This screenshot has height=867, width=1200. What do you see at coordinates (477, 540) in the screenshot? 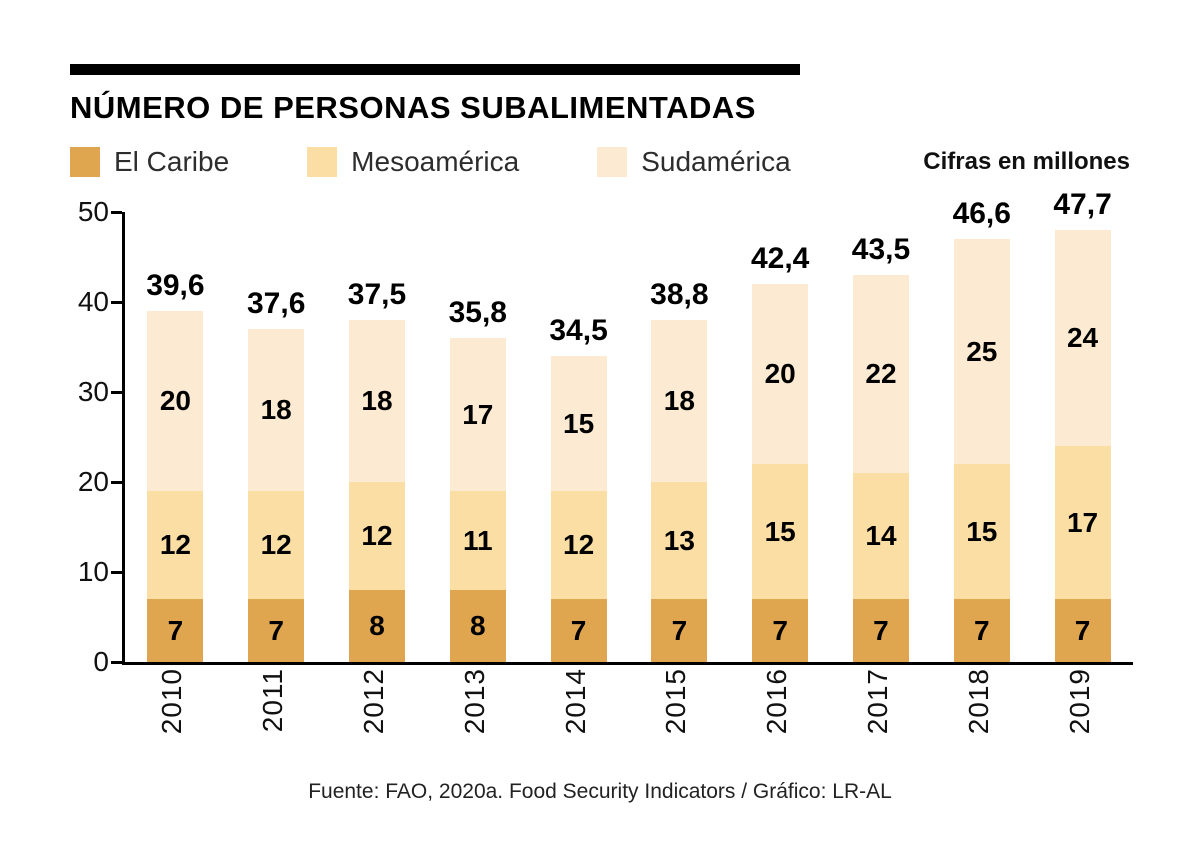
I see `bar-segment-mesoamérica: 11` at bounding box center [477, 540].